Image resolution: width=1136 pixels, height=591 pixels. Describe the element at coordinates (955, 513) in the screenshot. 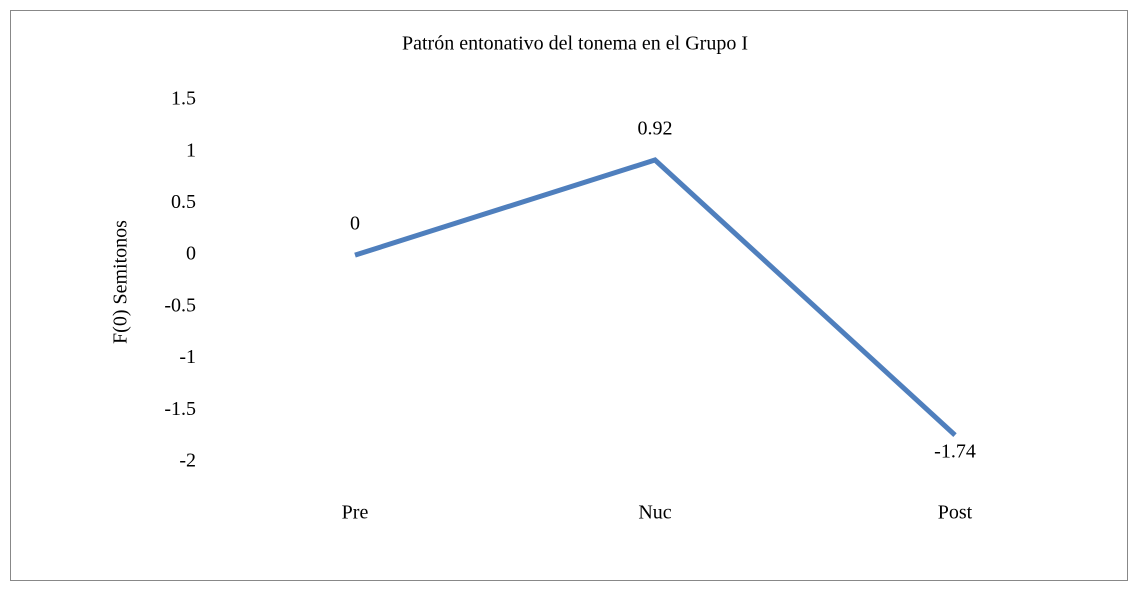

I see `x-tick-label: Post` at that location.